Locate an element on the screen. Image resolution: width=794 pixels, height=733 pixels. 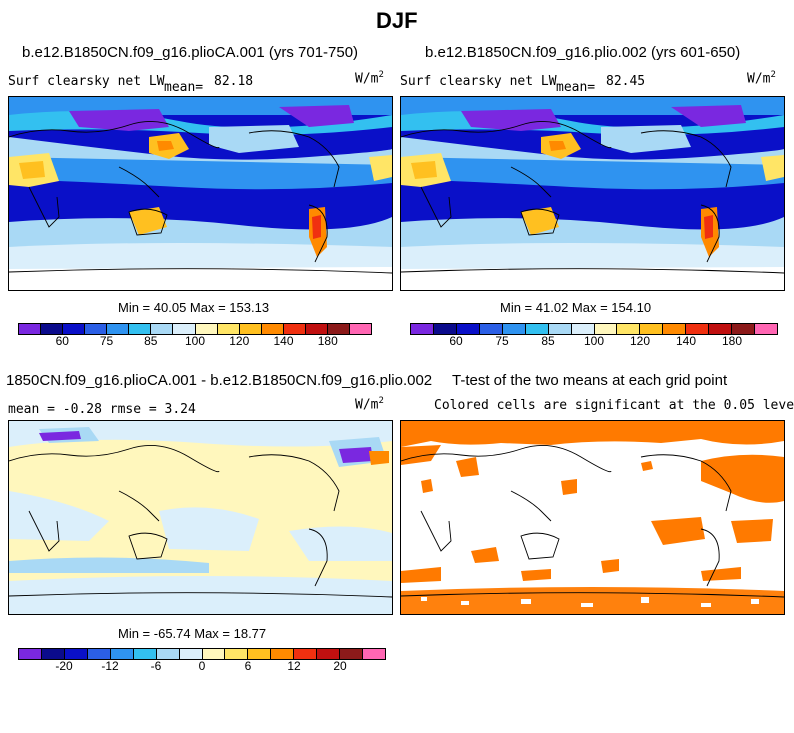
map-panel-b is located at coordinates (592, 193).